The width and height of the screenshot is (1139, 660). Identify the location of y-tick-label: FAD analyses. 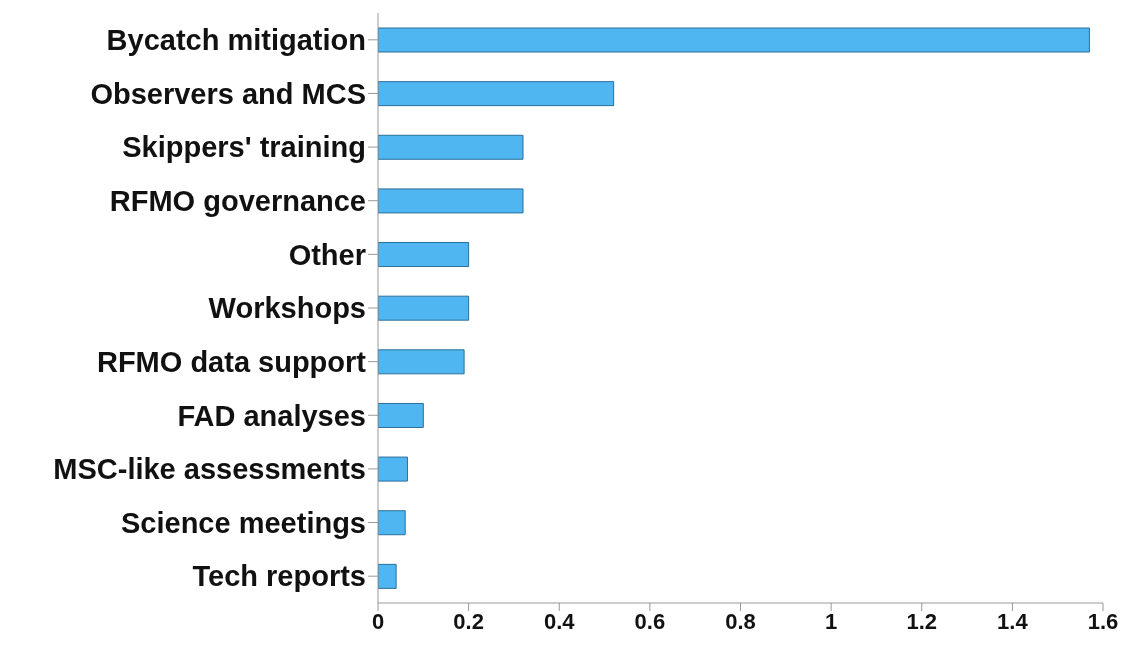
(271, 415).